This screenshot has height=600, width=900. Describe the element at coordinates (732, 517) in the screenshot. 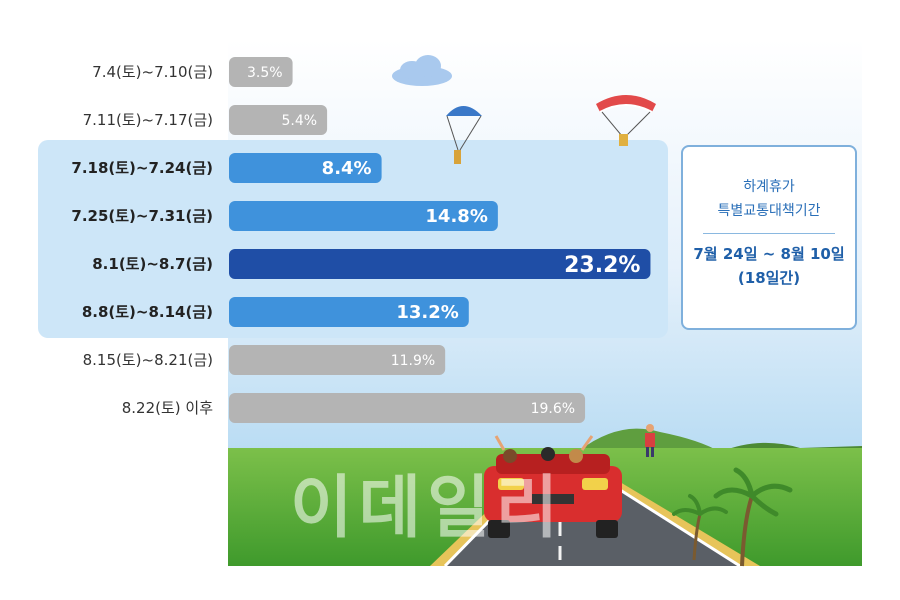

I see `palm-tree-icon` at that location.